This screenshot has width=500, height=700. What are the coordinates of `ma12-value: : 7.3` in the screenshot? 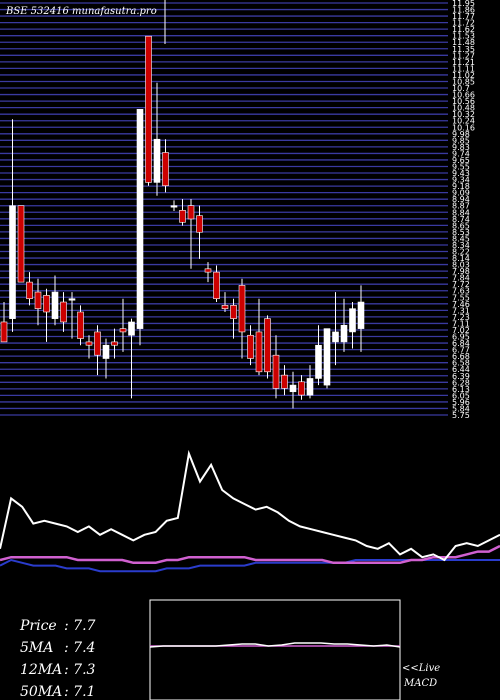 It's located at (80, 670).